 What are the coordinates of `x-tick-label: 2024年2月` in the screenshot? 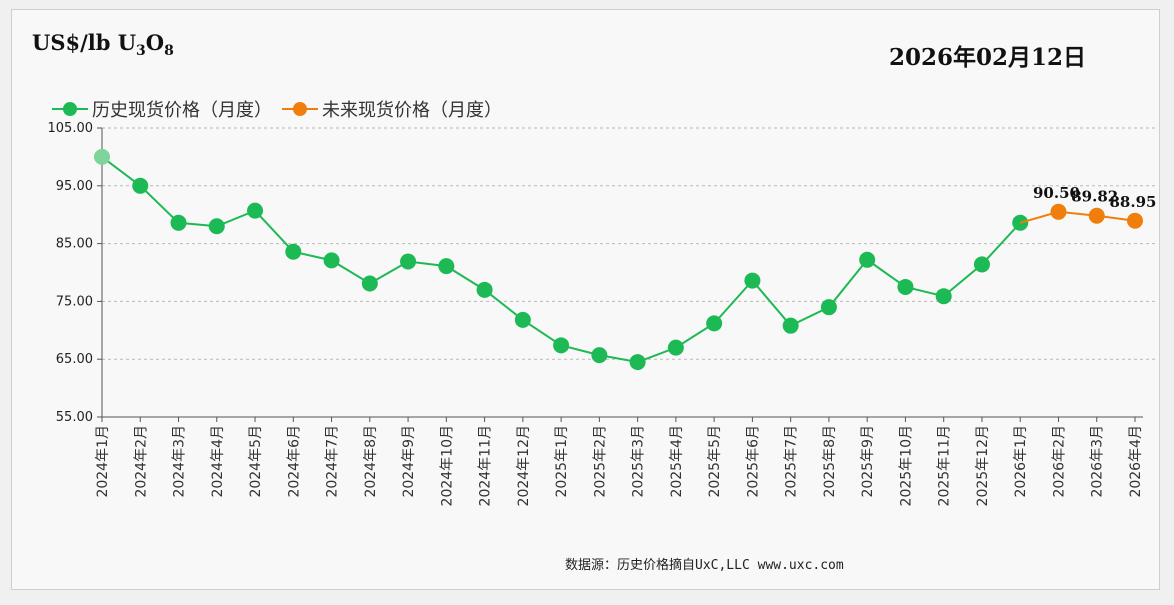 It's located at (141, 461).